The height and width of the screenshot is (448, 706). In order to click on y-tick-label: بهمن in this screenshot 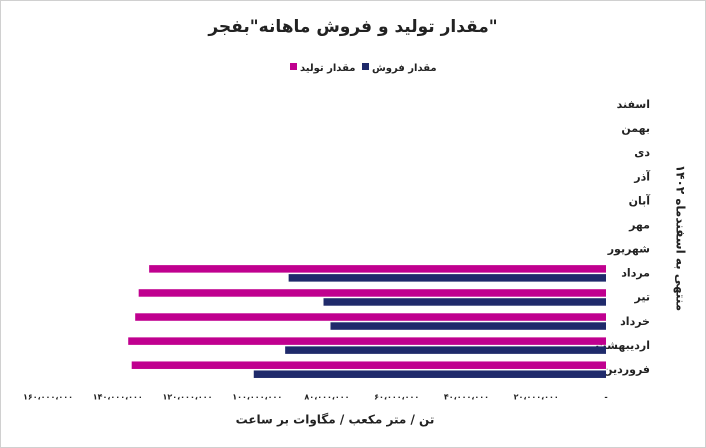, I will do `click(635, 128)`.